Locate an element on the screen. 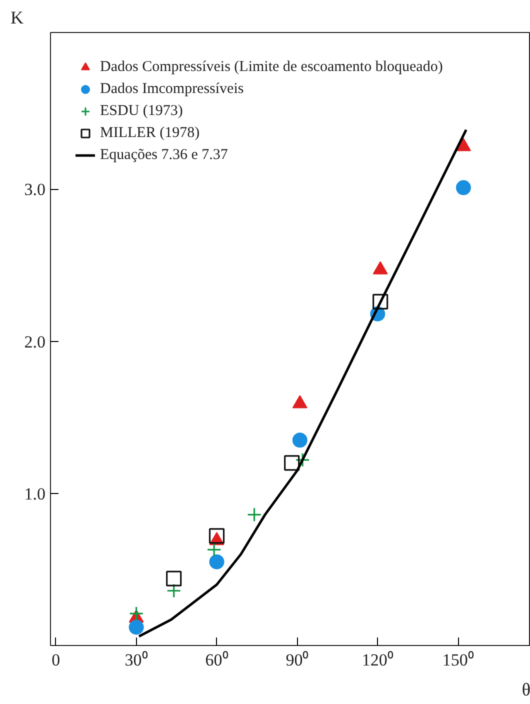  y-tick-label: 1.0 is located at coordinates (35, 494).